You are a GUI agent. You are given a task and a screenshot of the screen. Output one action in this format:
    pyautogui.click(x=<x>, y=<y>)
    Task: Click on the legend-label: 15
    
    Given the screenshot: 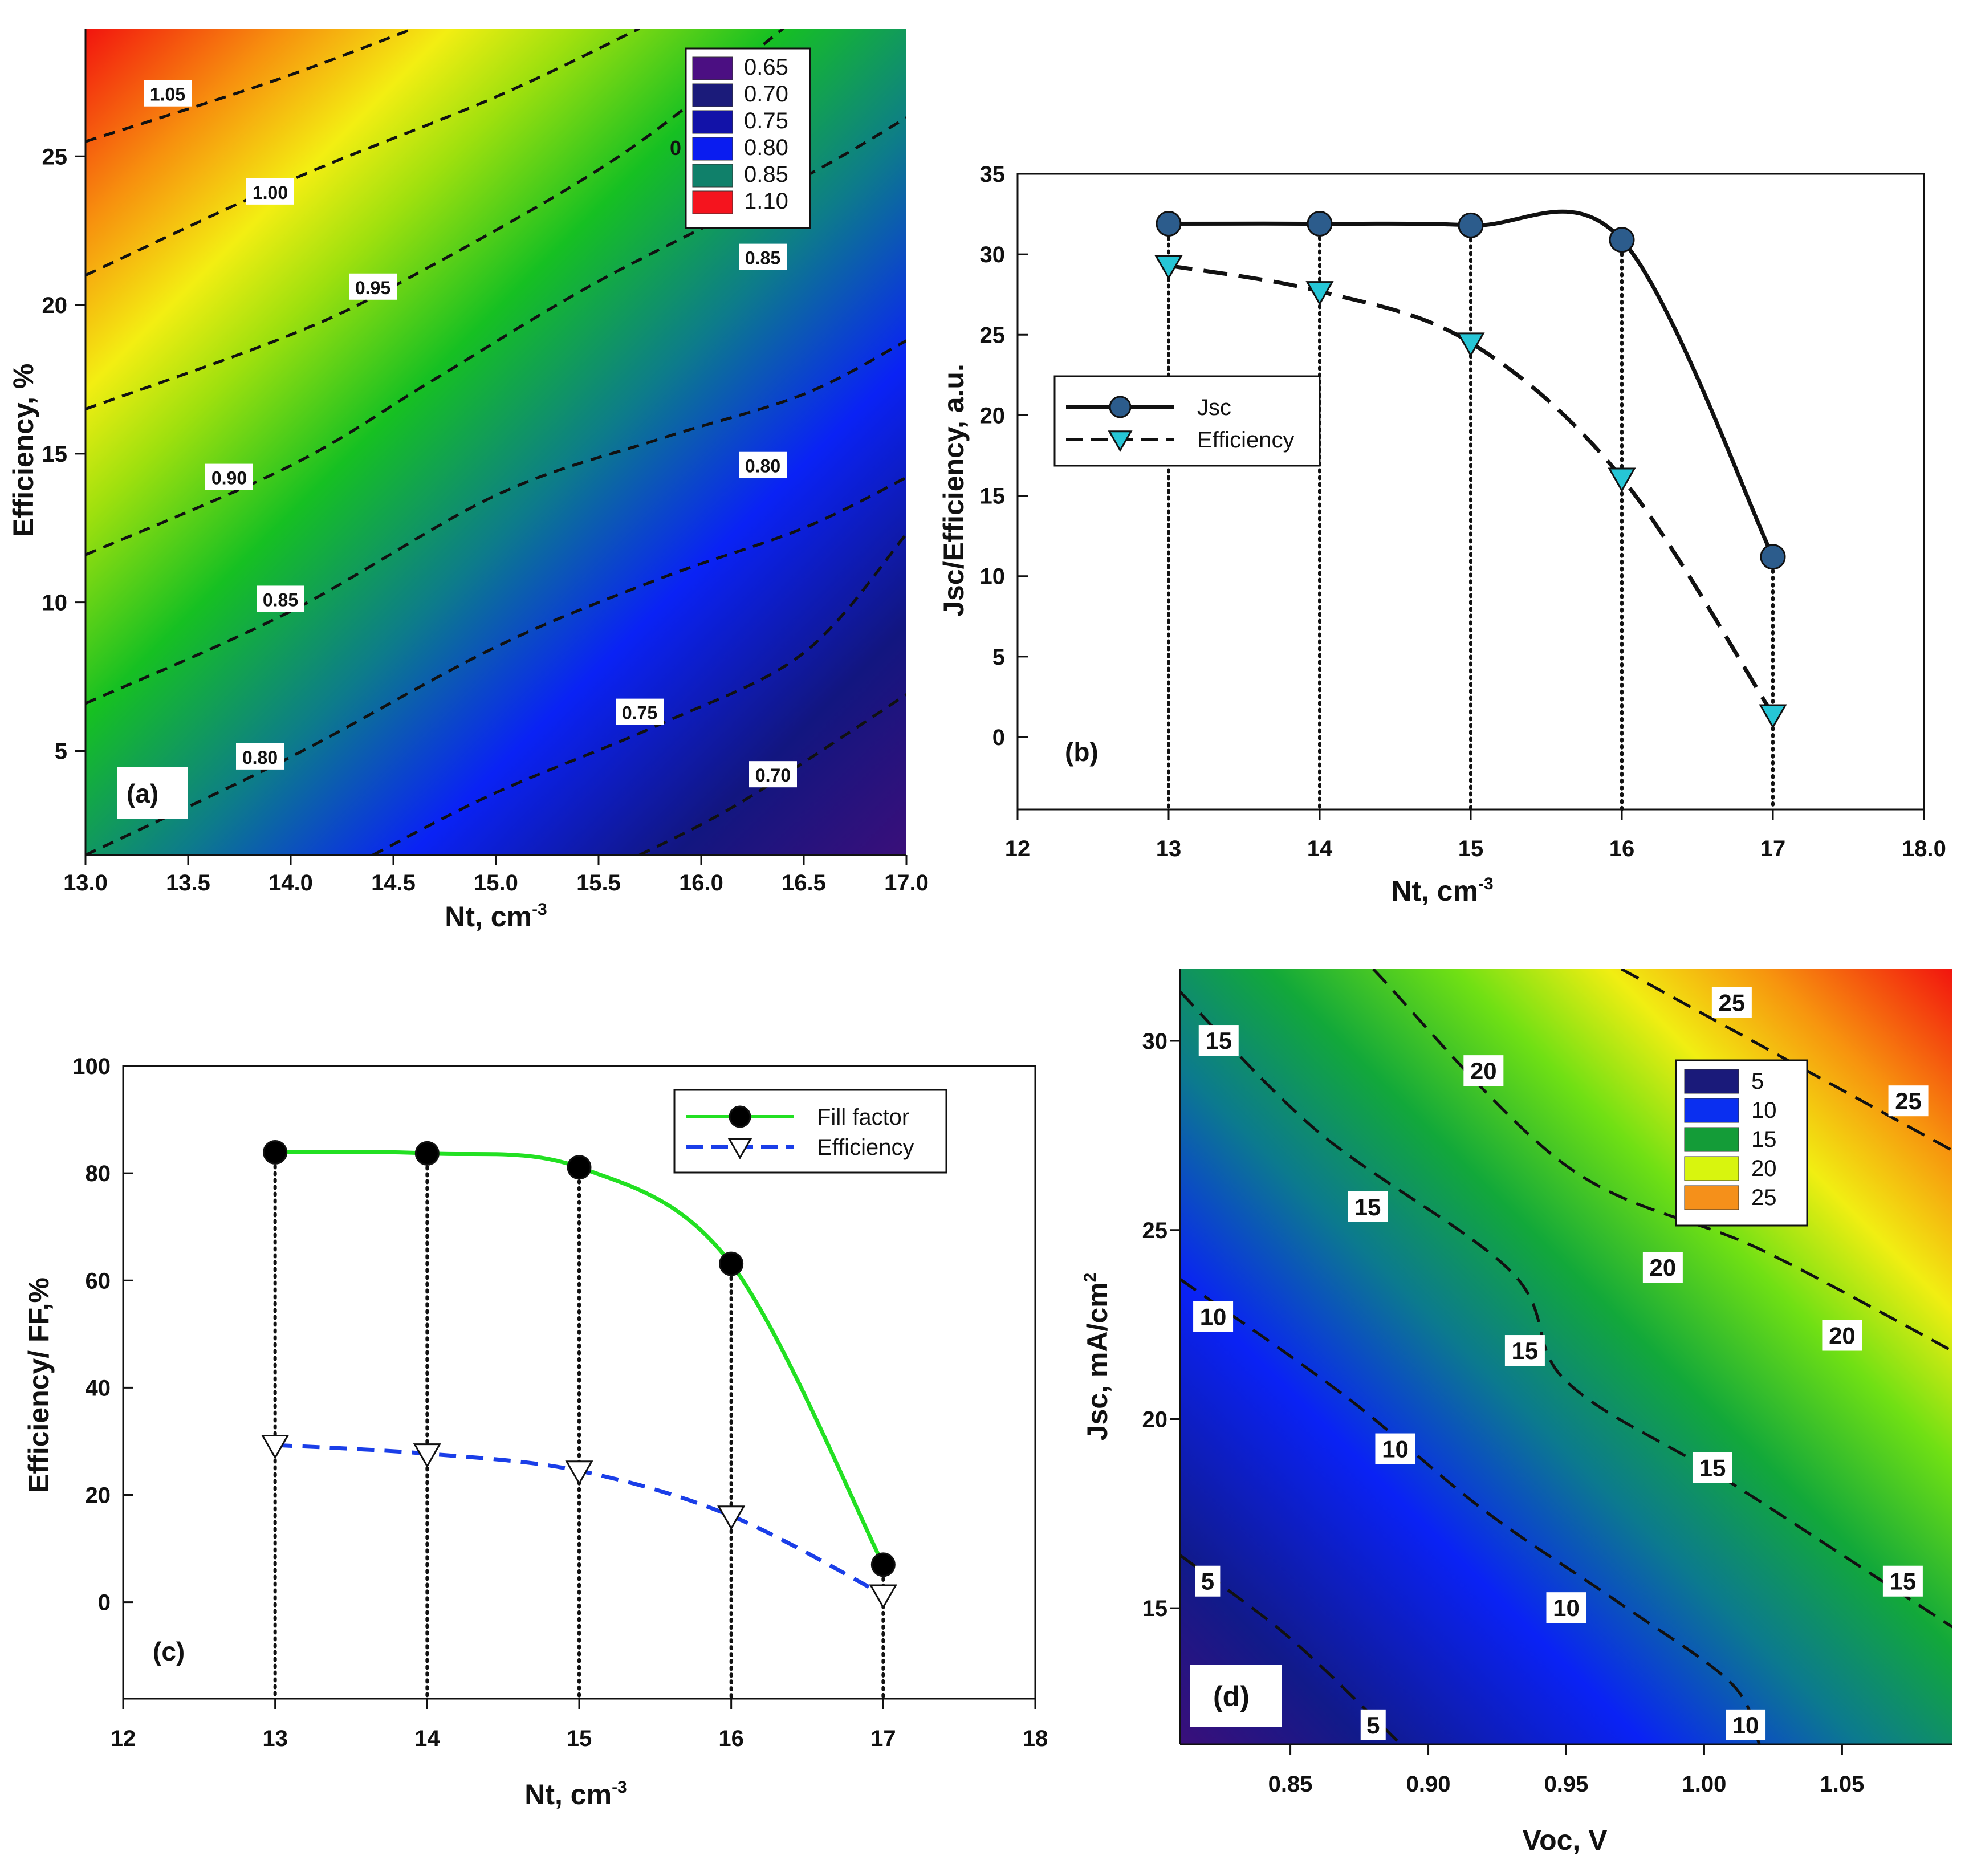 What is the action you would take?
    pyautogui.click(x=1764, y=1139)
    